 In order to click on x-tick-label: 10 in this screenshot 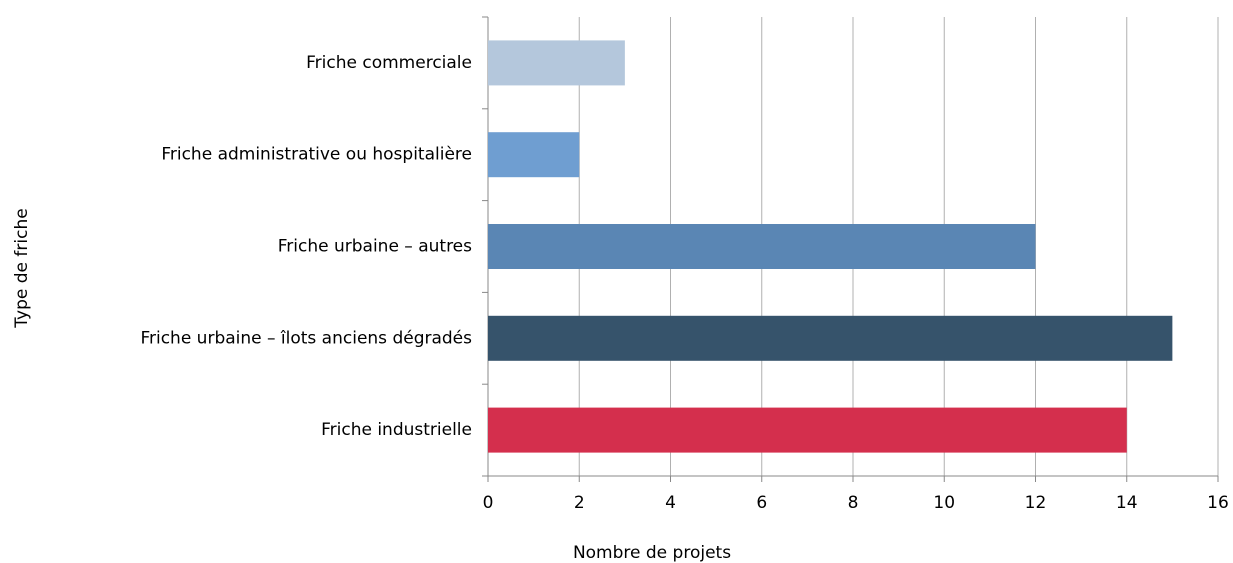, I will do `click(944, 503)`.